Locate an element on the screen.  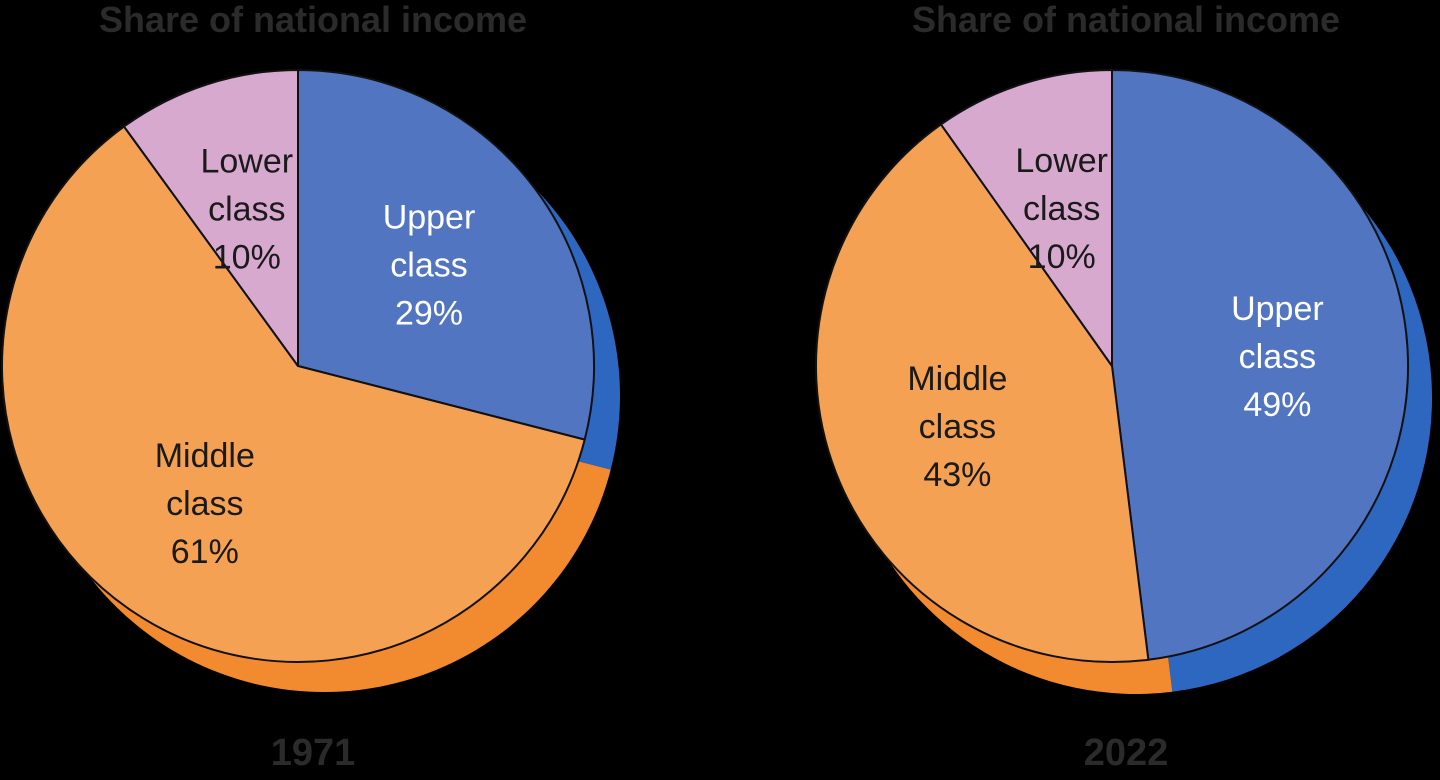
slice-value-label: 43% is located at coordinates (957, 475).